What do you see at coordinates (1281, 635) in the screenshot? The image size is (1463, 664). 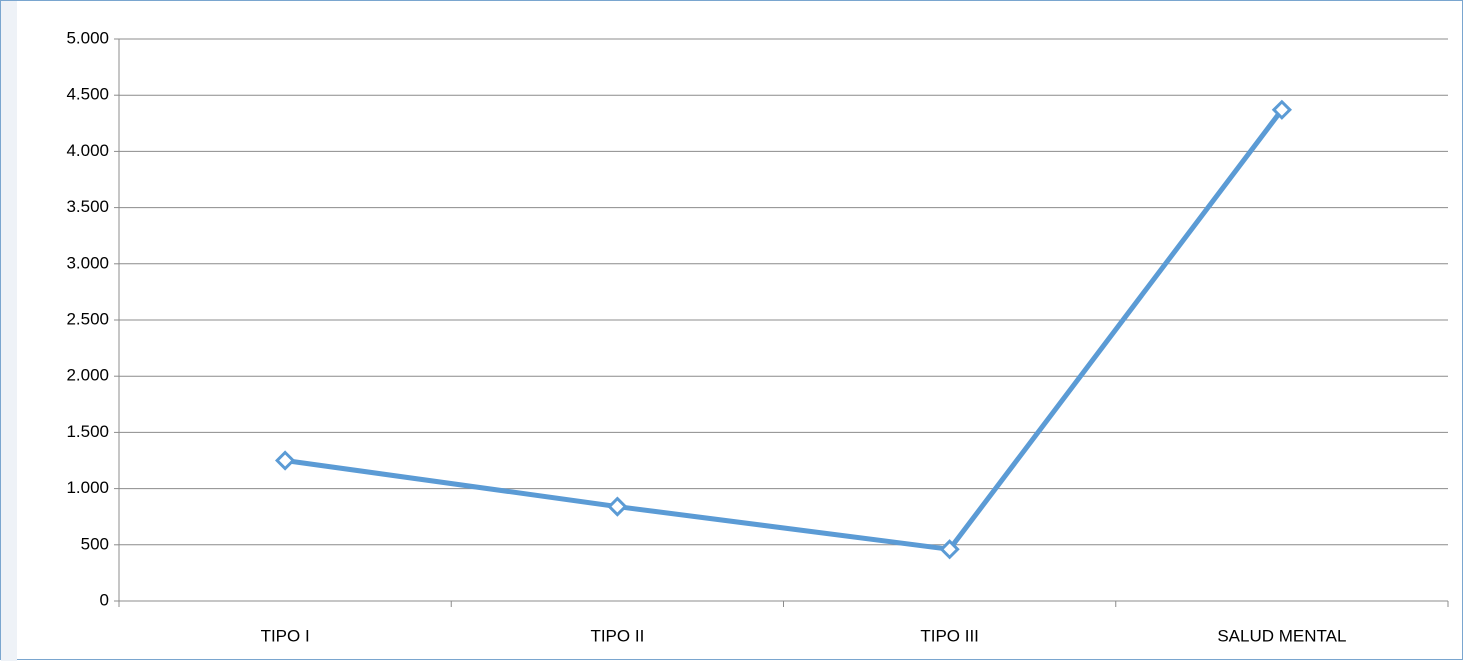 I see `x-tick-label: SALUD MENTAL` at bounding box center [1281, 635].